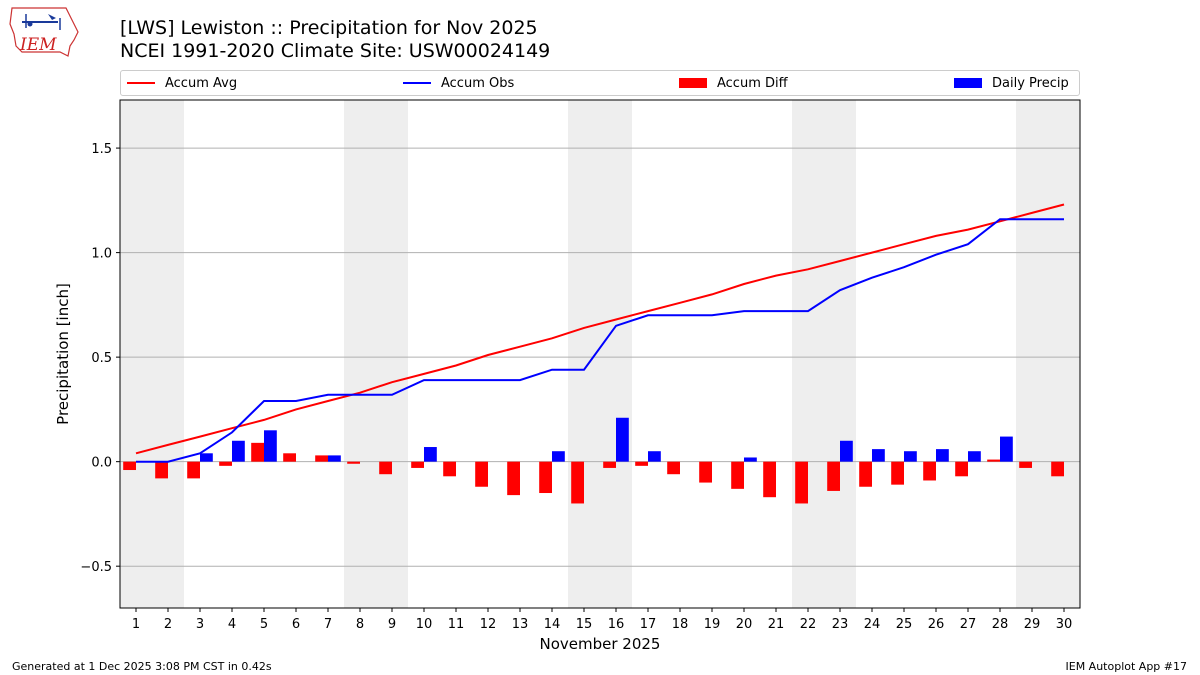 This screenshot has height=675, width=1200. Describe the element at coordinates (904, 624) in the screenshot. I see `x-tick-label: 25` at that location.